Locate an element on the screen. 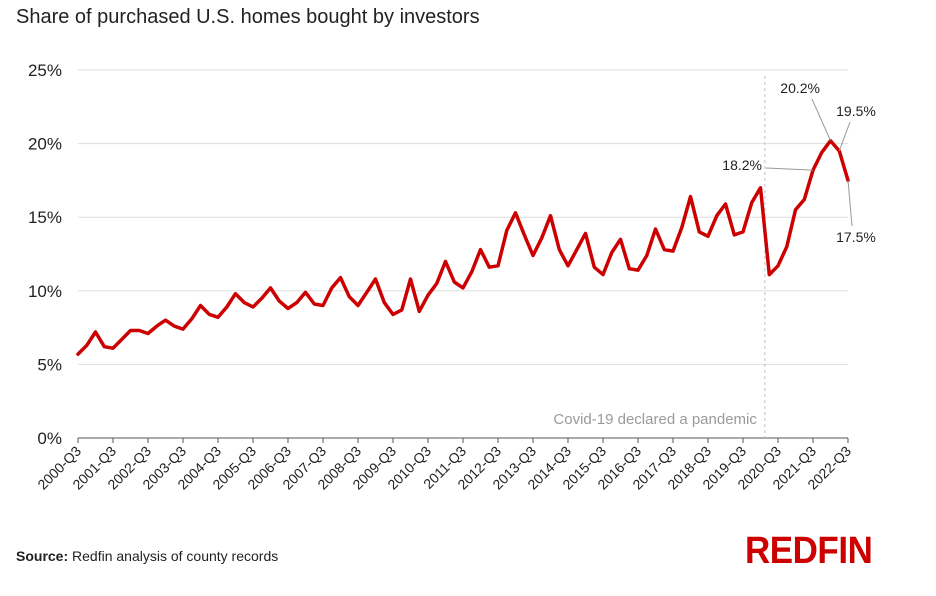 This screenshot has width=936, height=596. annotation-label: 20.2% is located at coordinates (800, 88).